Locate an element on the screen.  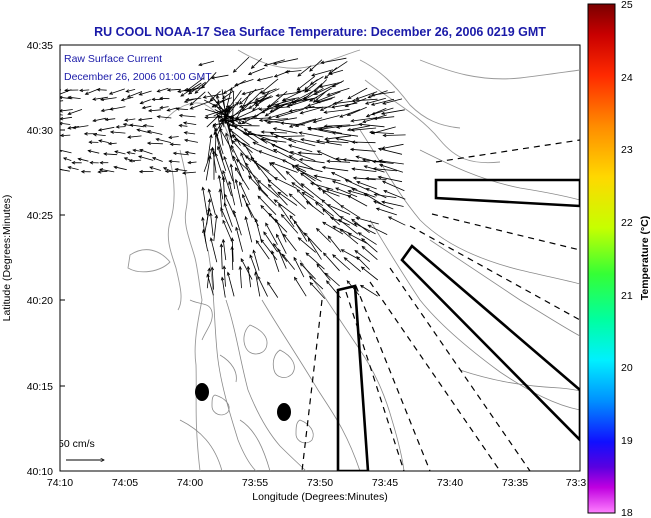
x-tick-label: 74:00 is located at coordinates (190, 483).